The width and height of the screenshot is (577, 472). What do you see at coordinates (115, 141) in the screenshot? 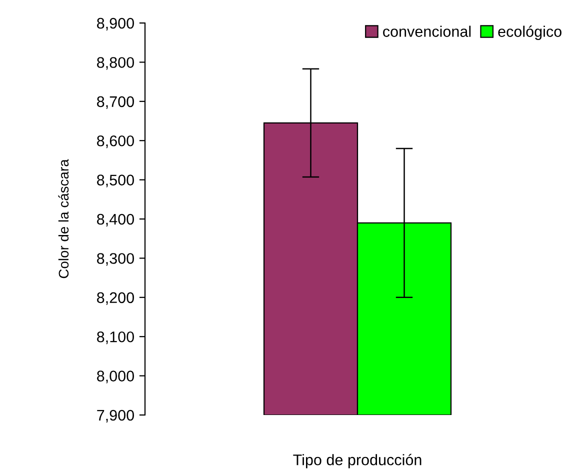
I see `y-tick-label: 8,600` at bounding box center [115, 141].